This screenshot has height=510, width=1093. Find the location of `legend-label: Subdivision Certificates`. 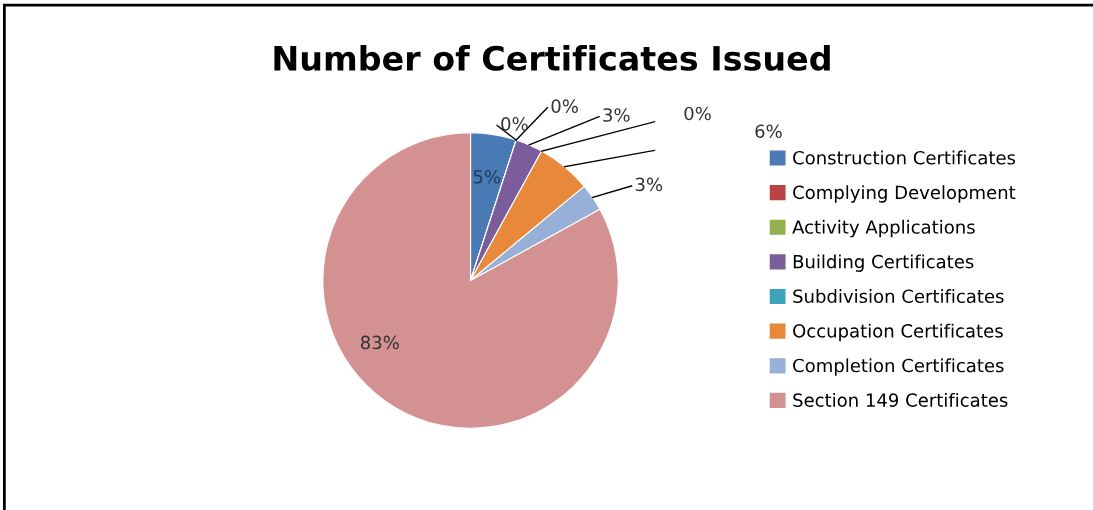

legend-label: Subdivision Certificates is located at coordinates (898, 296).